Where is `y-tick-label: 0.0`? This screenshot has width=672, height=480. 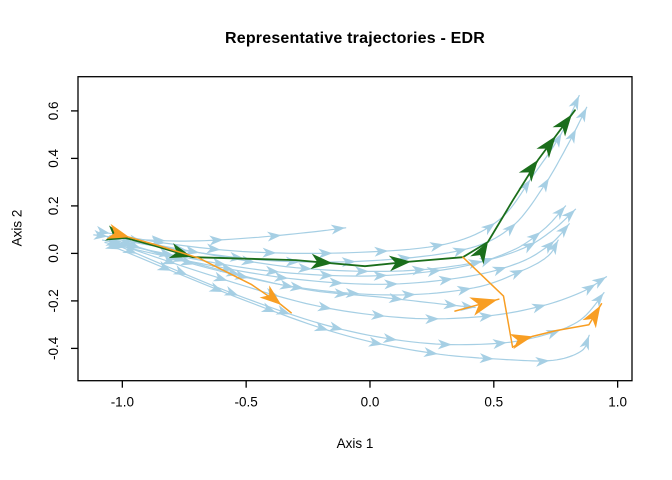 y-tick-label: 0.0 is located at coordinates (53, 253).